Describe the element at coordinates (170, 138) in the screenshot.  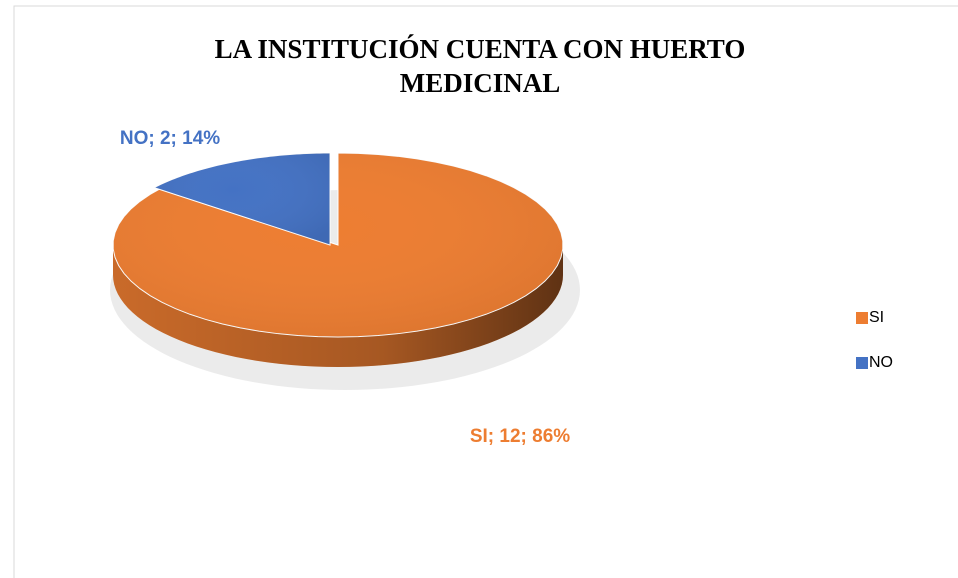
I see `data-label: NO; 2; 14%` at that location.